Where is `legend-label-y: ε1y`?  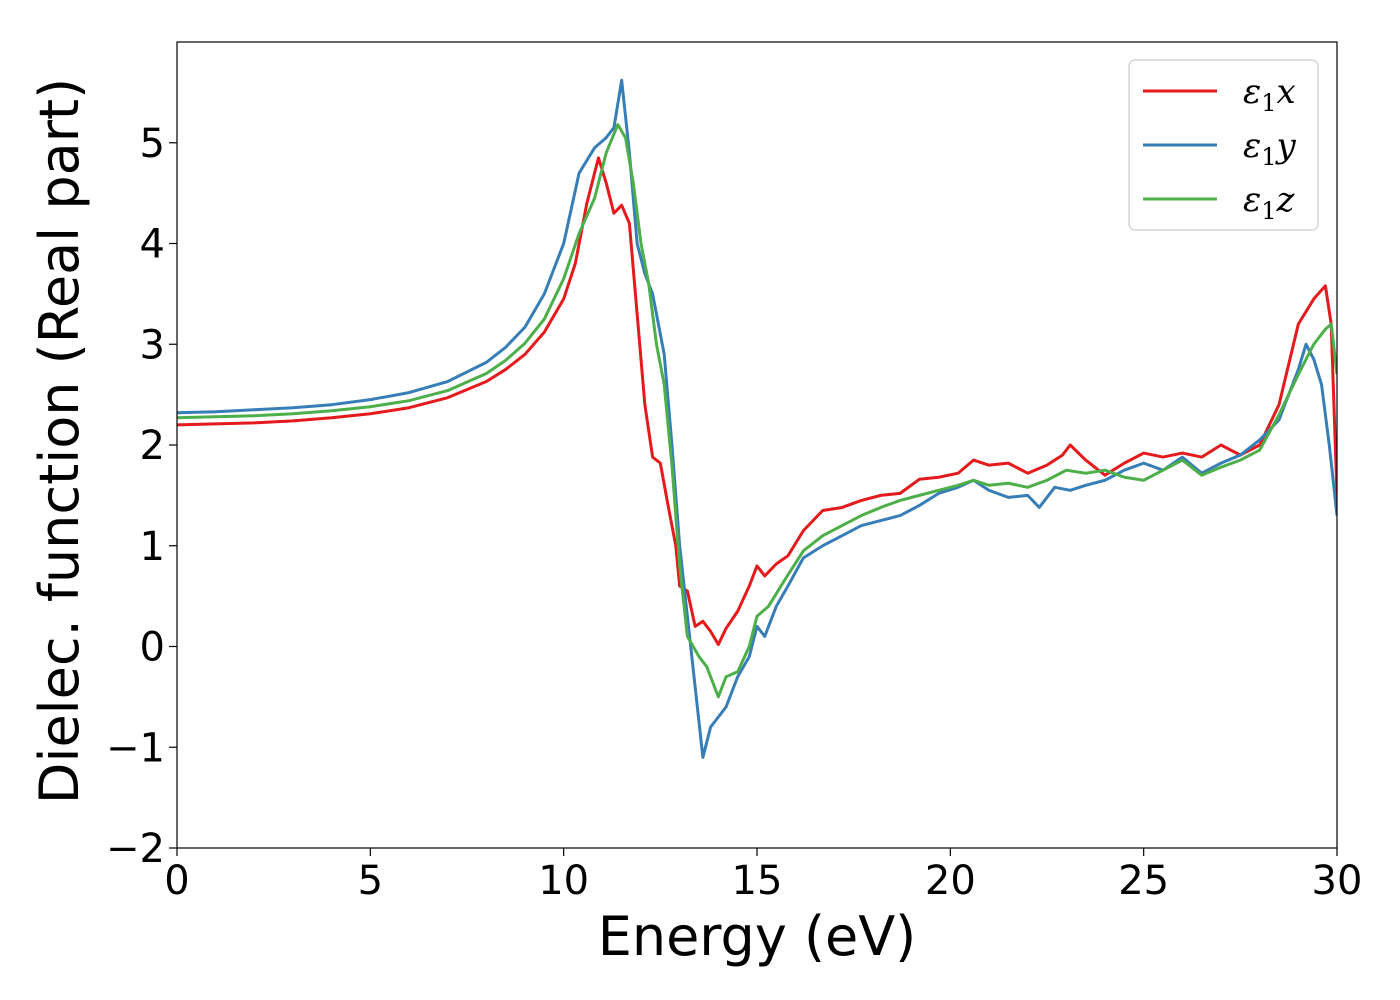
legend-label-y: ε1y is located at coordinates (1270, 148).